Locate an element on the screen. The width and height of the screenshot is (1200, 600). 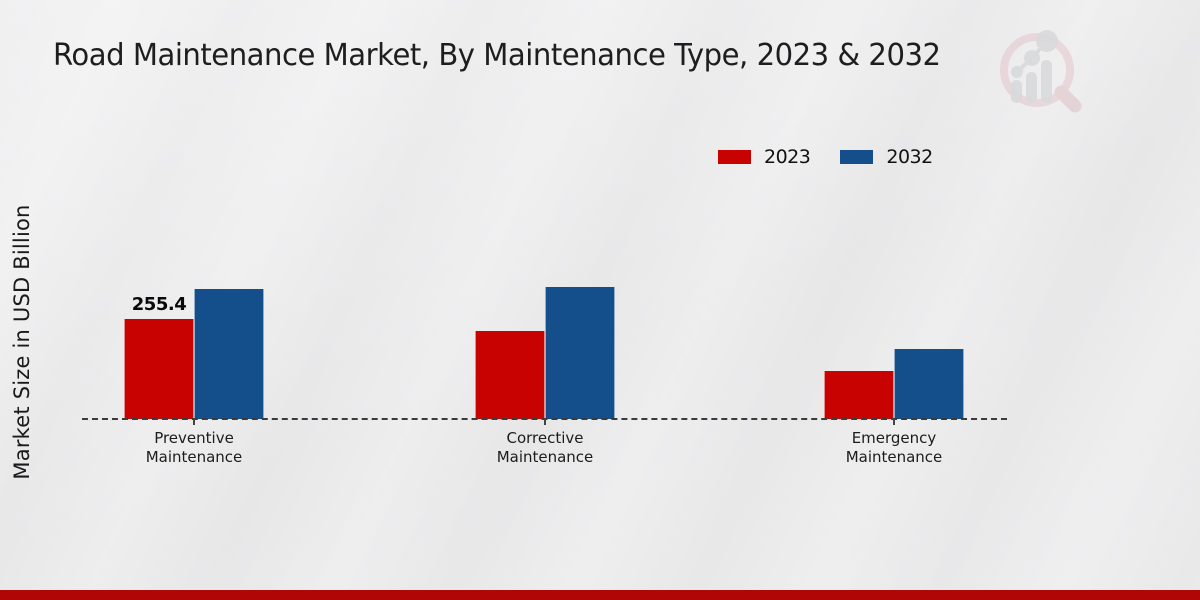
footer-accent-bar is located at coordinates (600, 595).